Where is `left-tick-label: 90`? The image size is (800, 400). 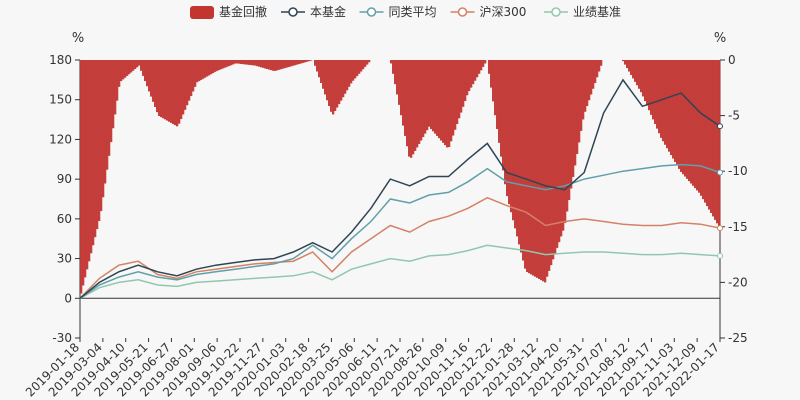 left-tick-label: 90 is located at coordinates (64, 179).